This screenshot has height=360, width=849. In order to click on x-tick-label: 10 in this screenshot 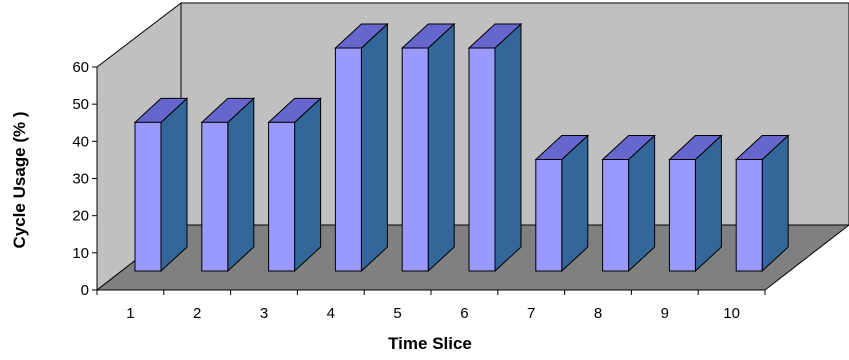, I will do `click(731, 313)`.